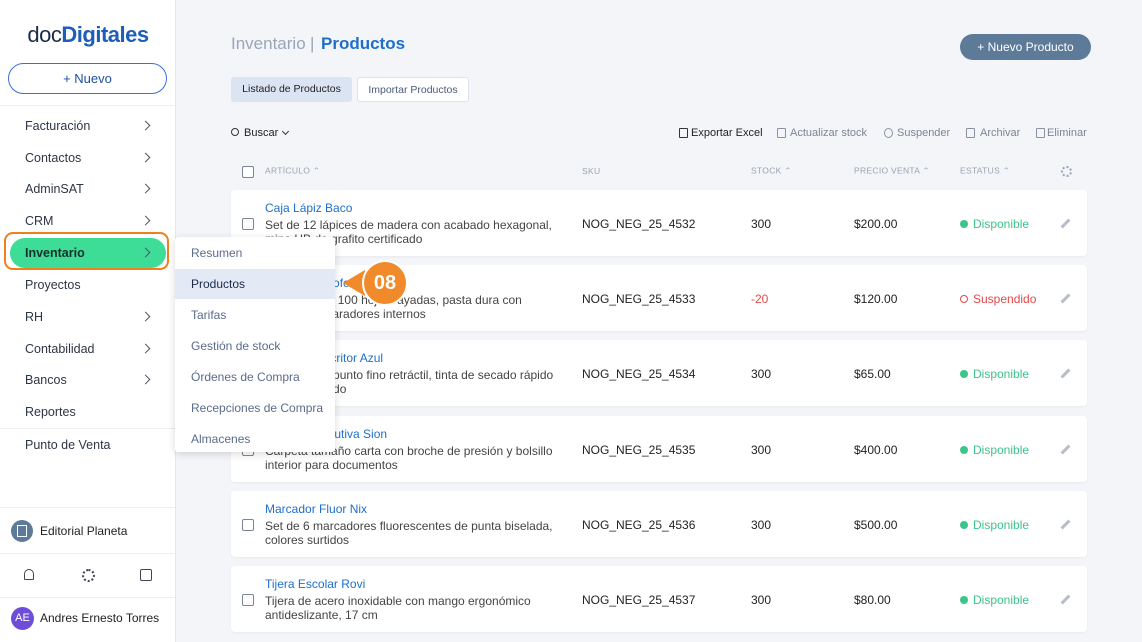 This screenshot has width=1142, height=642. I want to click on menu-highlight-outline, so click(86, 251).